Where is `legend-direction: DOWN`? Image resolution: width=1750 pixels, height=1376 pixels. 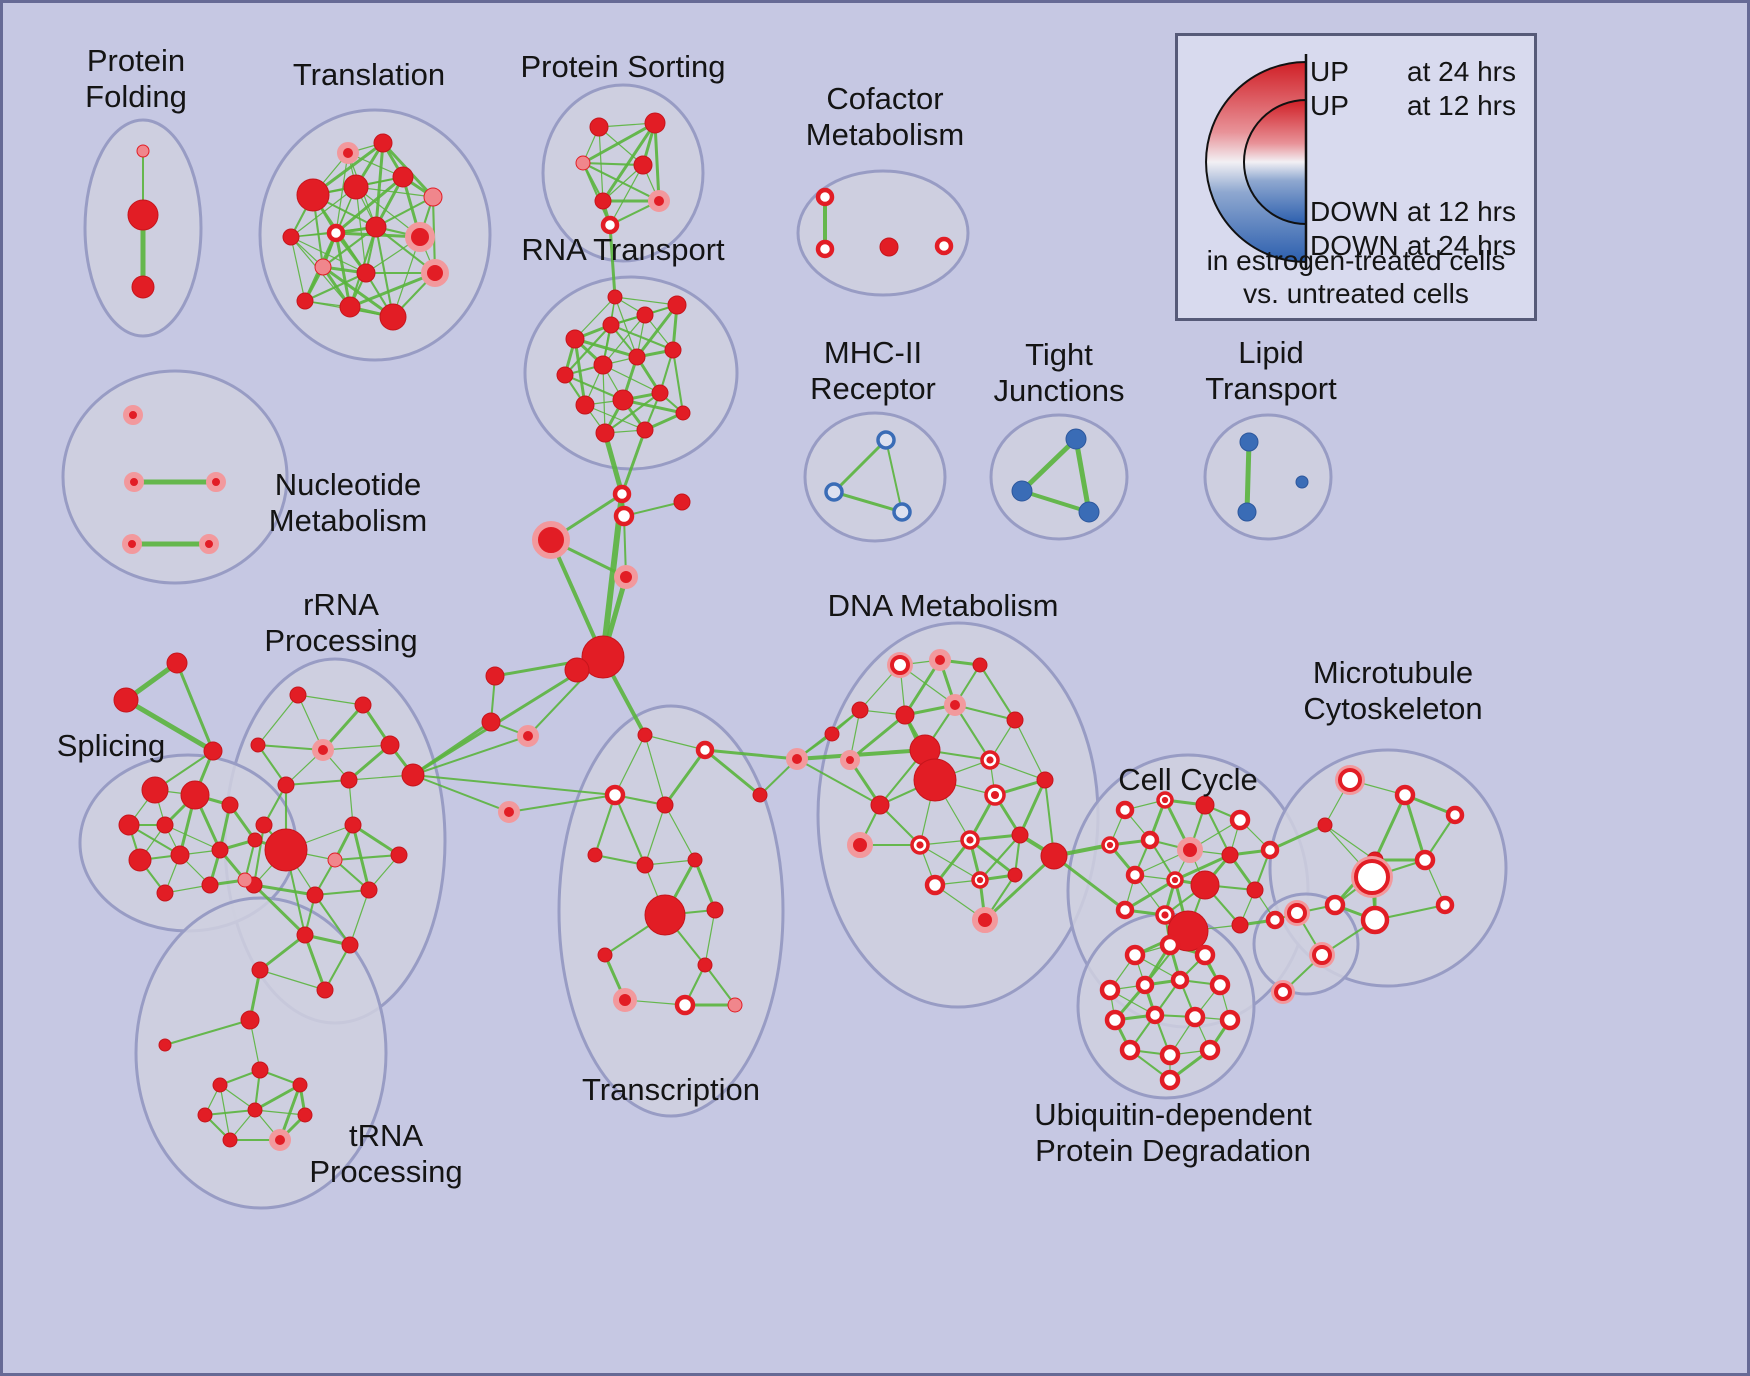 legend-direction: DOWN is located at coordinates (1354, 211).